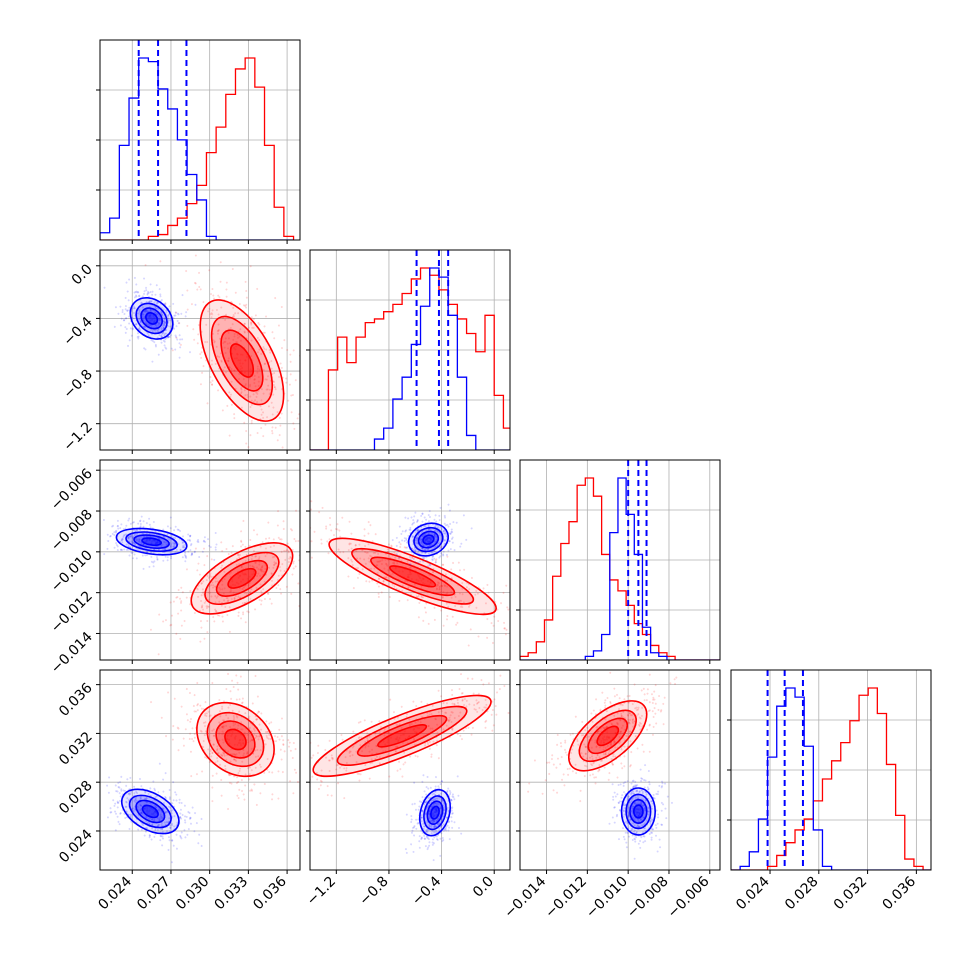 This screenshot has height=970, width=970. Describe the element at coordinates (174, 568) in the screenshot. I see `panel-2-0: −0.014−0.012−0.010−0.008−0.006` at that location.